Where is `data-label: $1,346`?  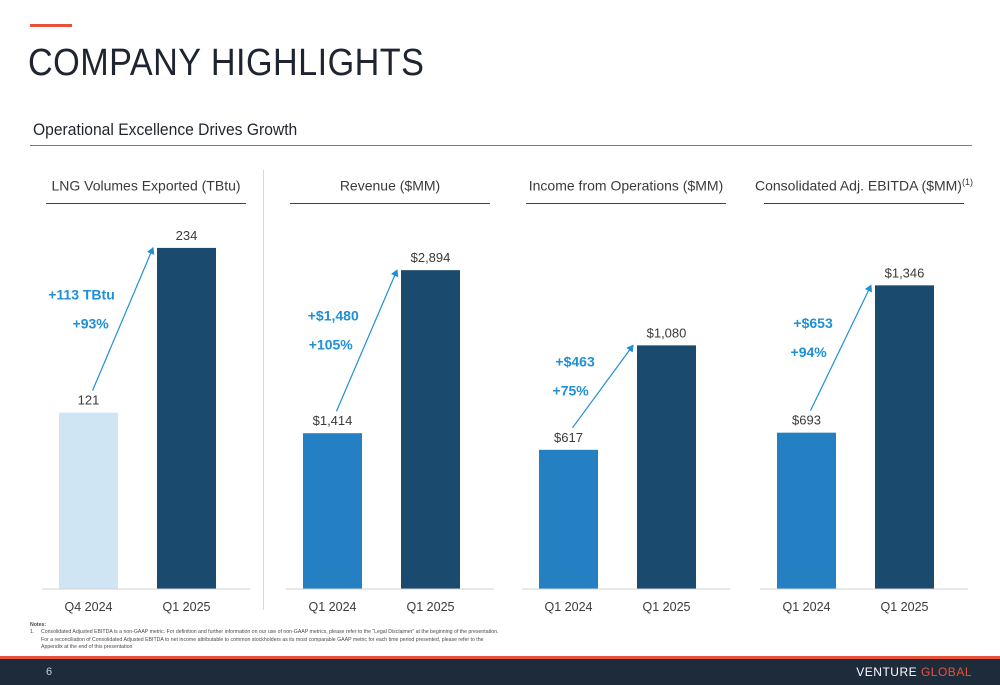 data-label: $1,346 is located at coordinates (905, 272).